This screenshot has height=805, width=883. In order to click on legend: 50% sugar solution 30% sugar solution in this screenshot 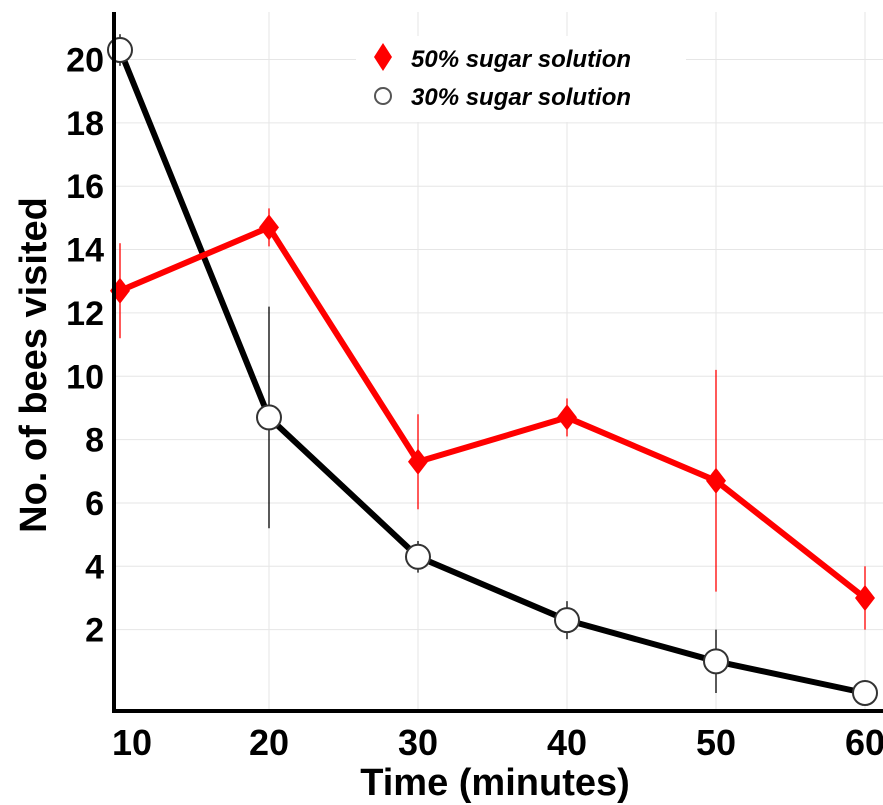, I will do `click(521, 79)`.